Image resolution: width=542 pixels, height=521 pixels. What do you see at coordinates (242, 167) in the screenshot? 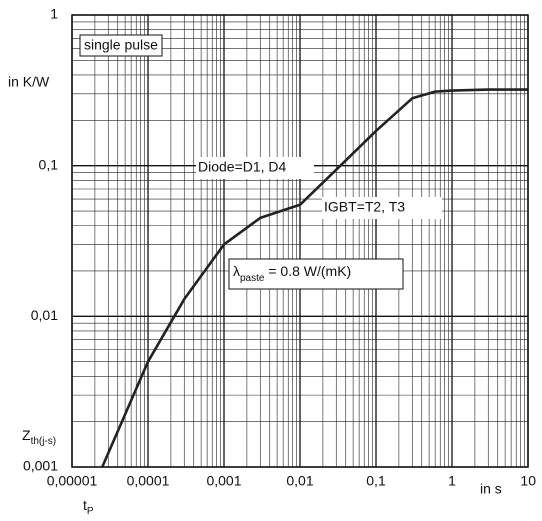
I see `annotation: Diode=D1, D4` at bounding box center [242, 167].